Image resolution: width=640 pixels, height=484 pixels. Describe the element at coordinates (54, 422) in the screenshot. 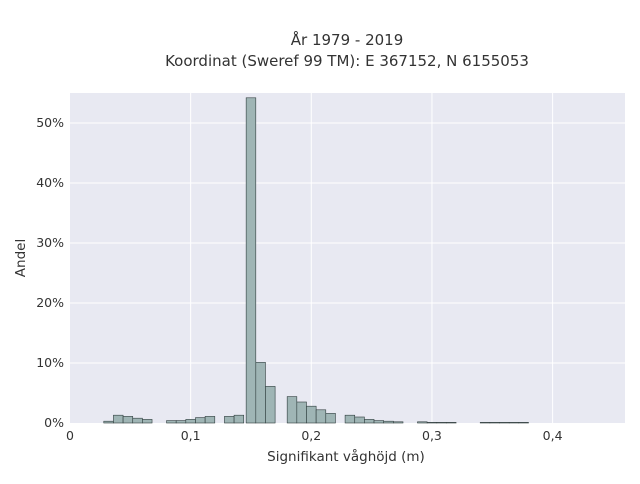

I see `y-tick-label: 0%` at that location.